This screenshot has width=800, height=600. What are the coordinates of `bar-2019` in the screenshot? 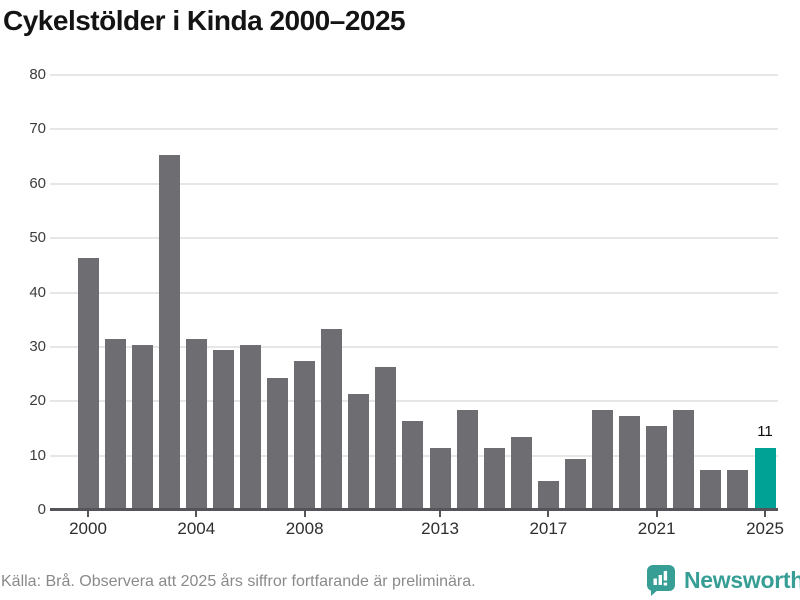 It's located at (603, 459).